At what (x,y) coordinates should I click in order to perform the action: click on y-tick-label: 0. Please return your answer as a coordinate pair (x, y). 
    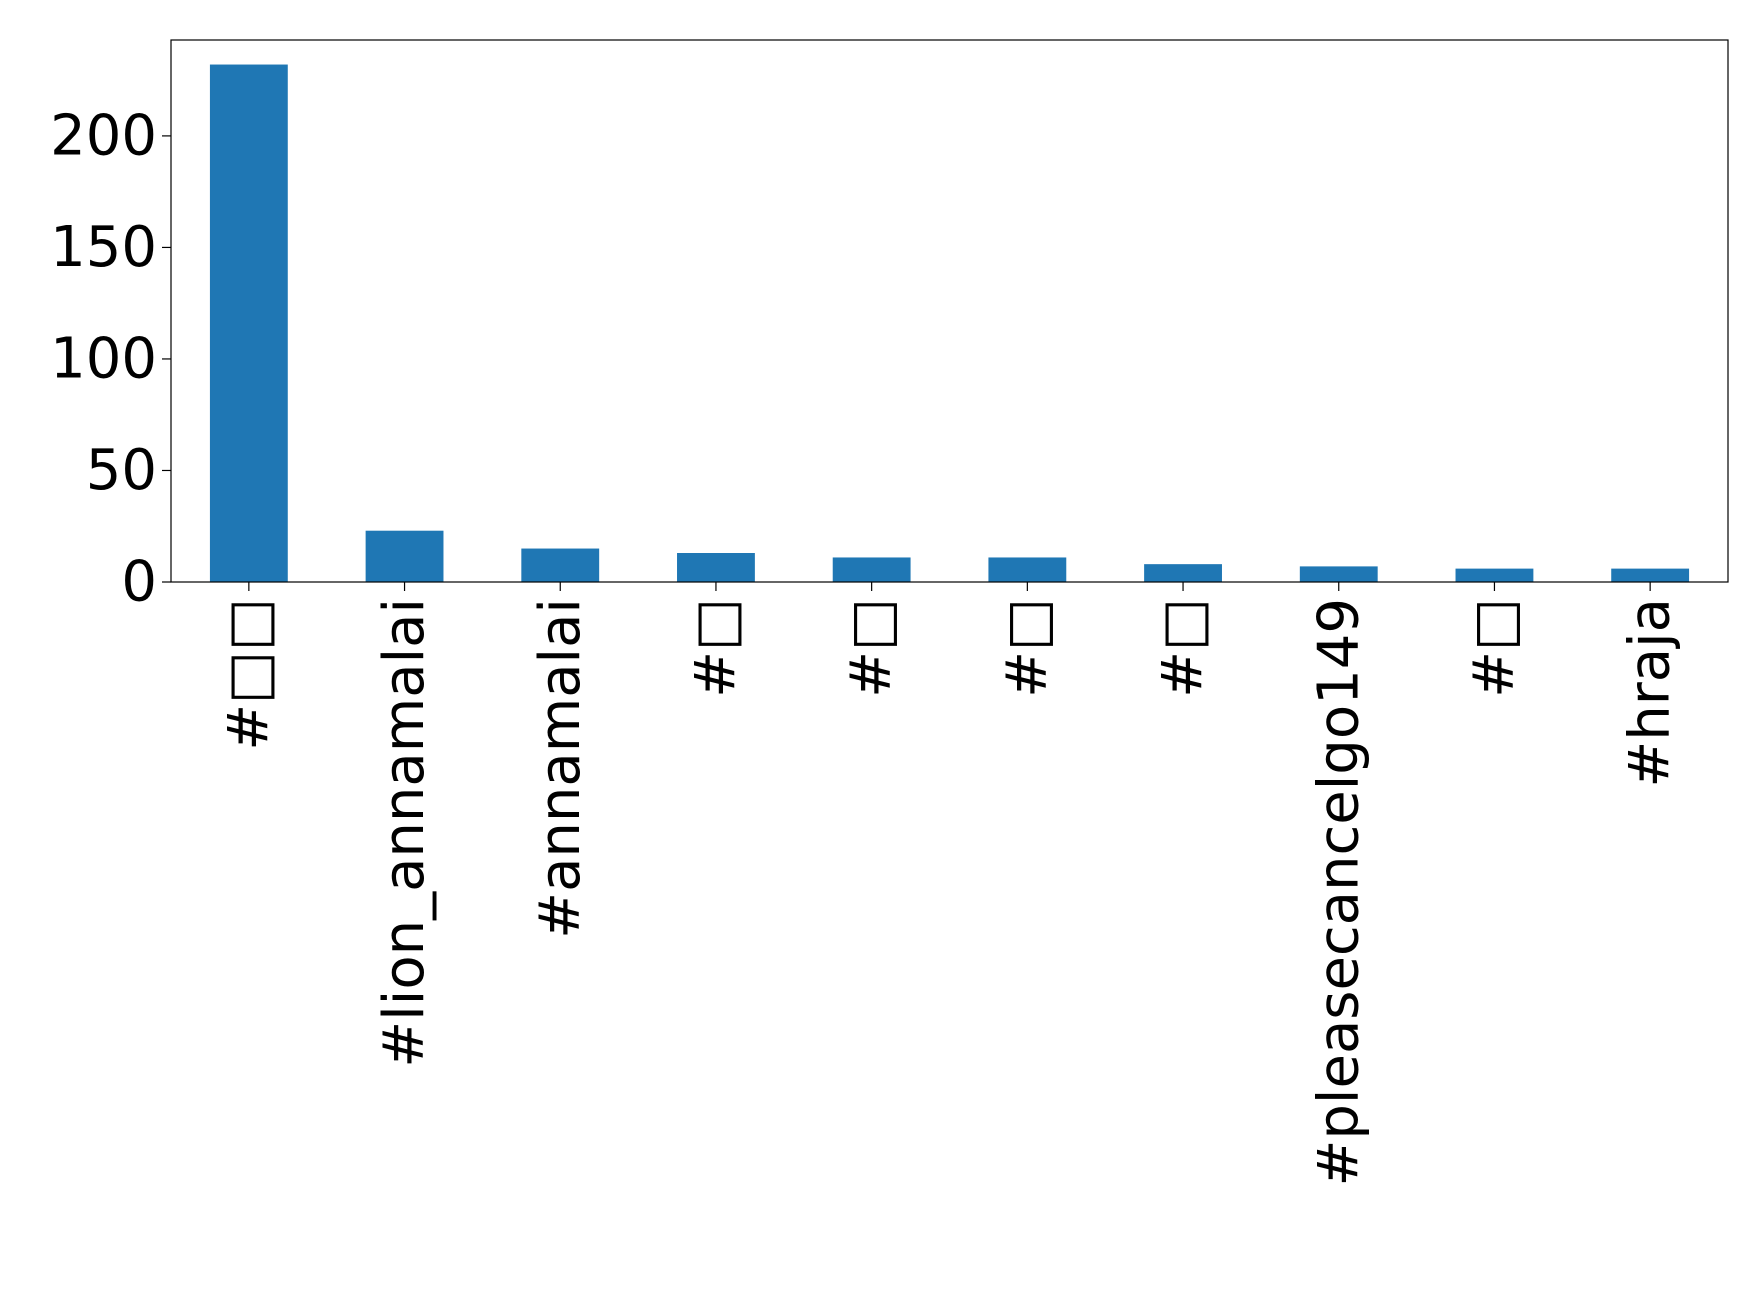
    Looking at the image, I should click on (139, 582).